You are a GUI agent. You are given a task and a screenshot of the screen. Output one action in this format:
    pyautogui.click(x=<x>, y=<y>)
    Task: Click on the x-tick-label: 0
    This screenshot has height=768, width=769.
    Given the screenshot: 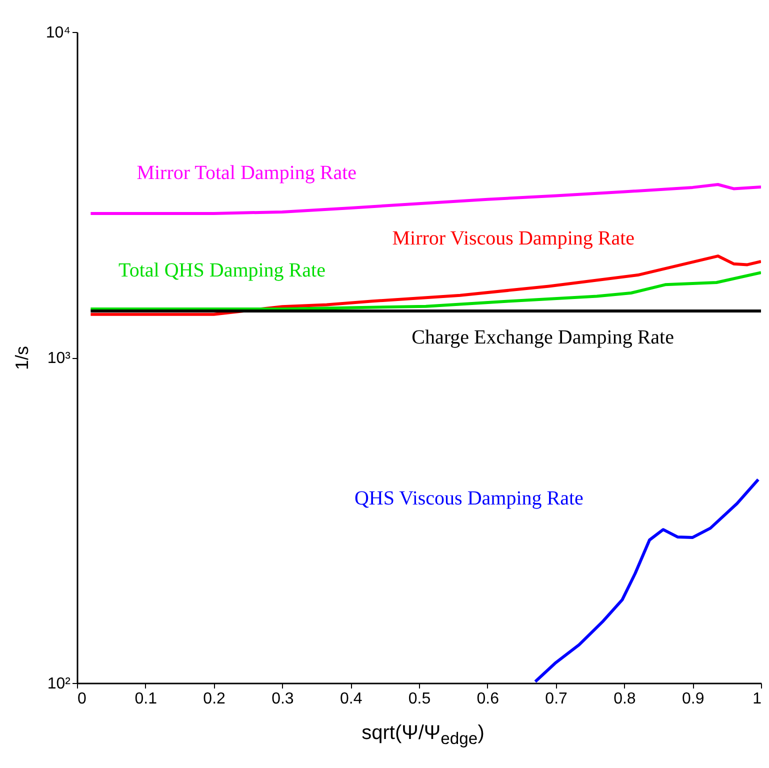 What is the action you would take?
    pyautogui.click(x=82, y=699)
    